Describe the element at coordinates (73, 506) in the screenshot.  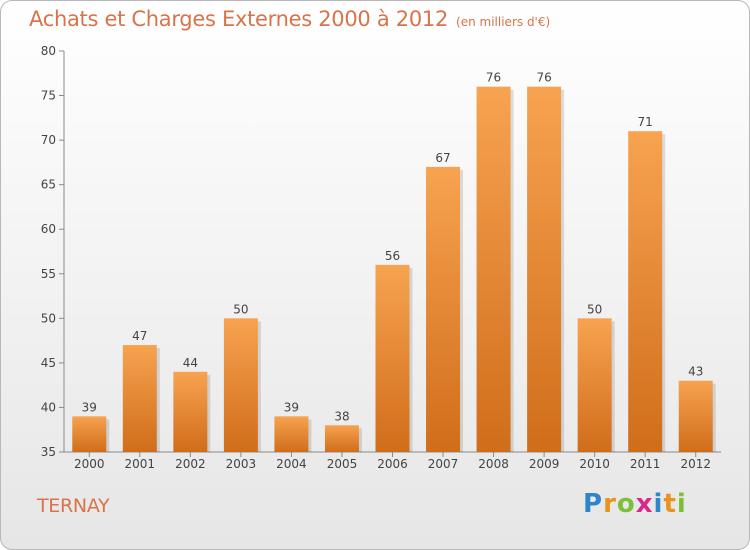
I see `town-name: TERNAY` at that location.